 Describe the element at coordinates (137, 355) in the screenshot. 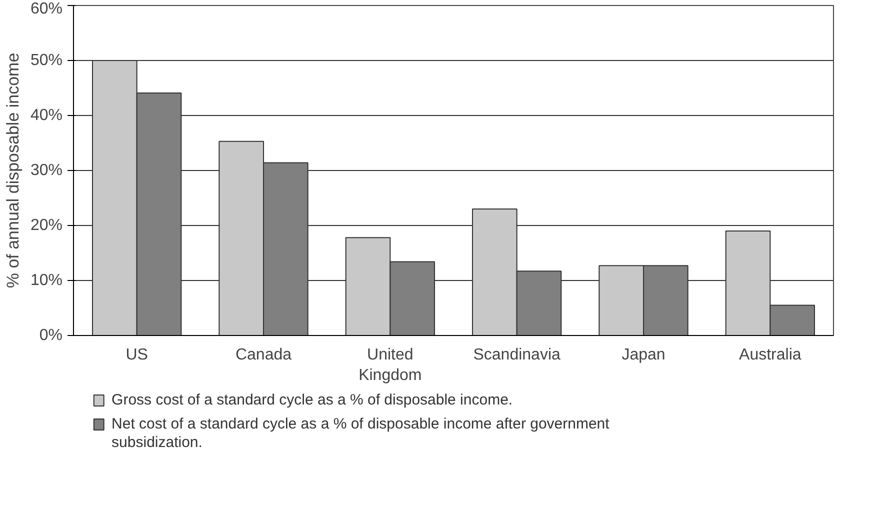

I see `x-tick-label: US` at that location.